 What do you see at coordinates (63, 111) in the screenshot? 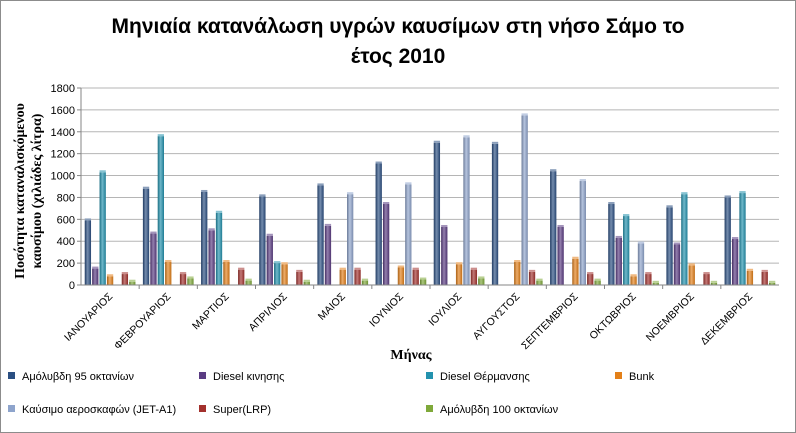
I see `y-tick-label: 1600` at bounding box center [63, 111].